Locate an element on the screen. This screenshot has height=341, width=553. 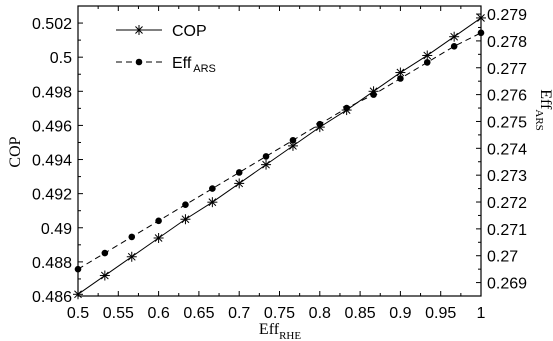
y-right-tick-label: 0.273 is located at coordinates (507, 176).